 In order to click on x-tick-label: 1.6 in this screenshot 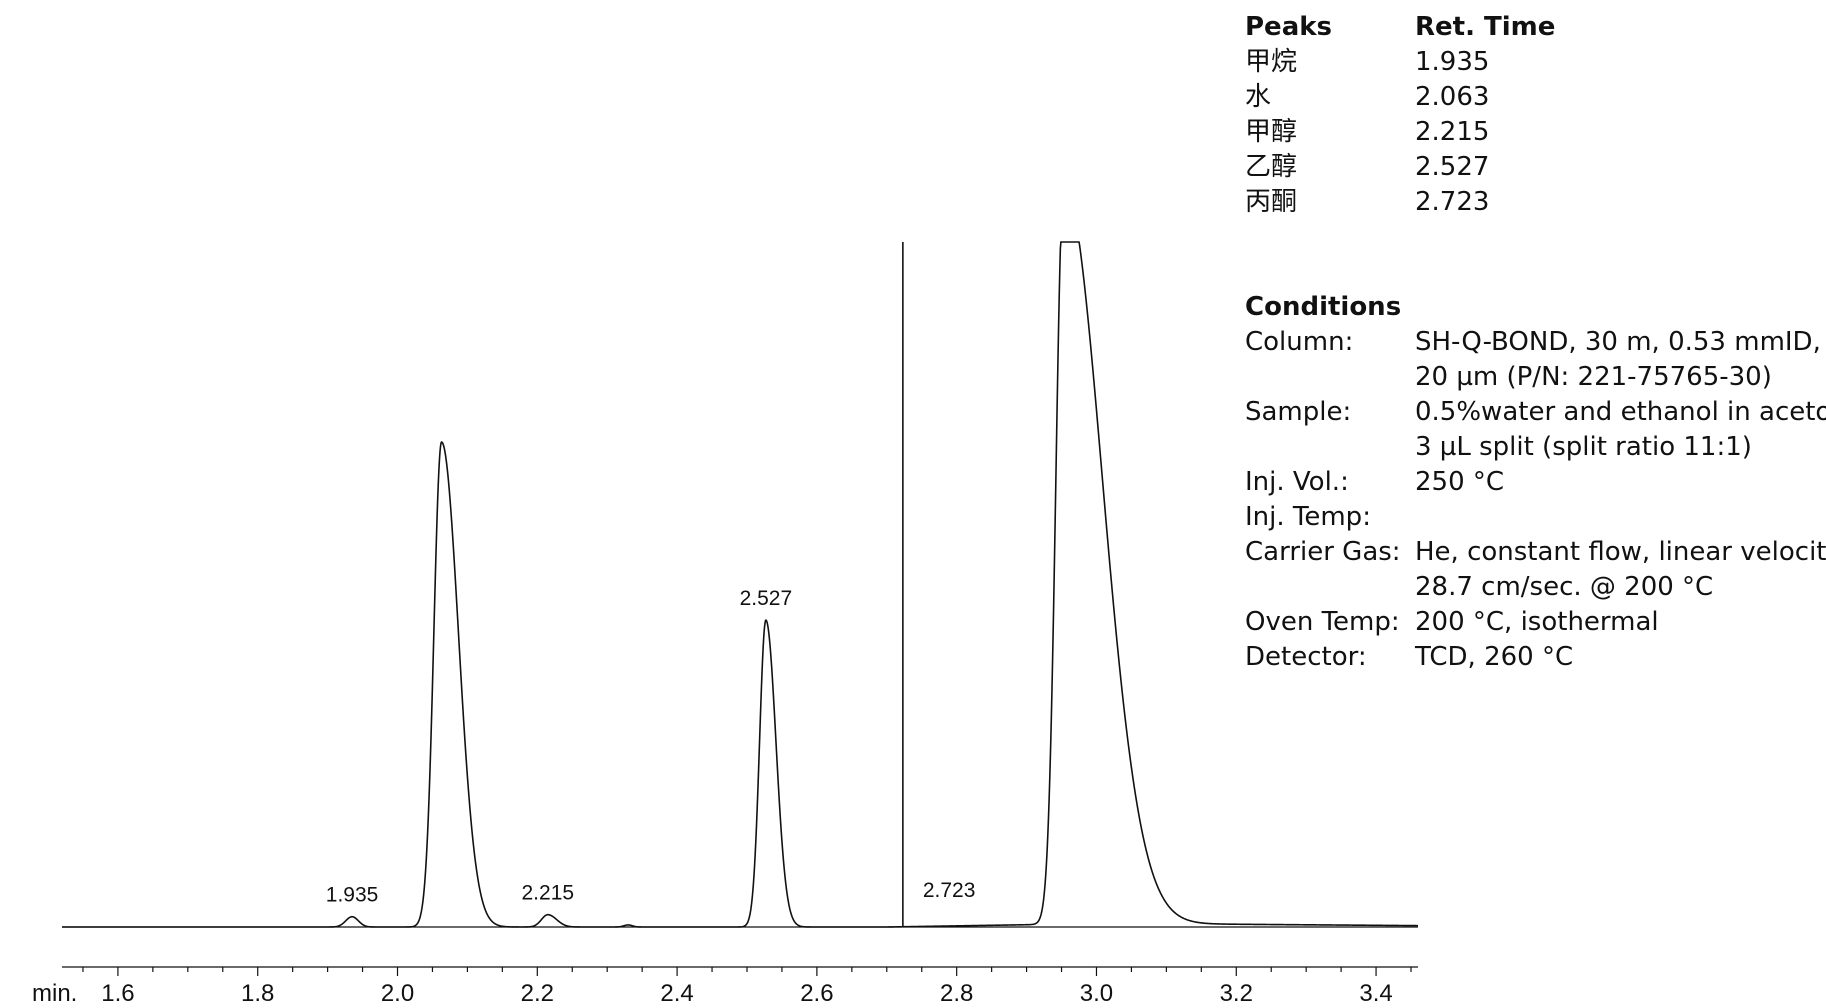, I will do `click(117, 993)`.